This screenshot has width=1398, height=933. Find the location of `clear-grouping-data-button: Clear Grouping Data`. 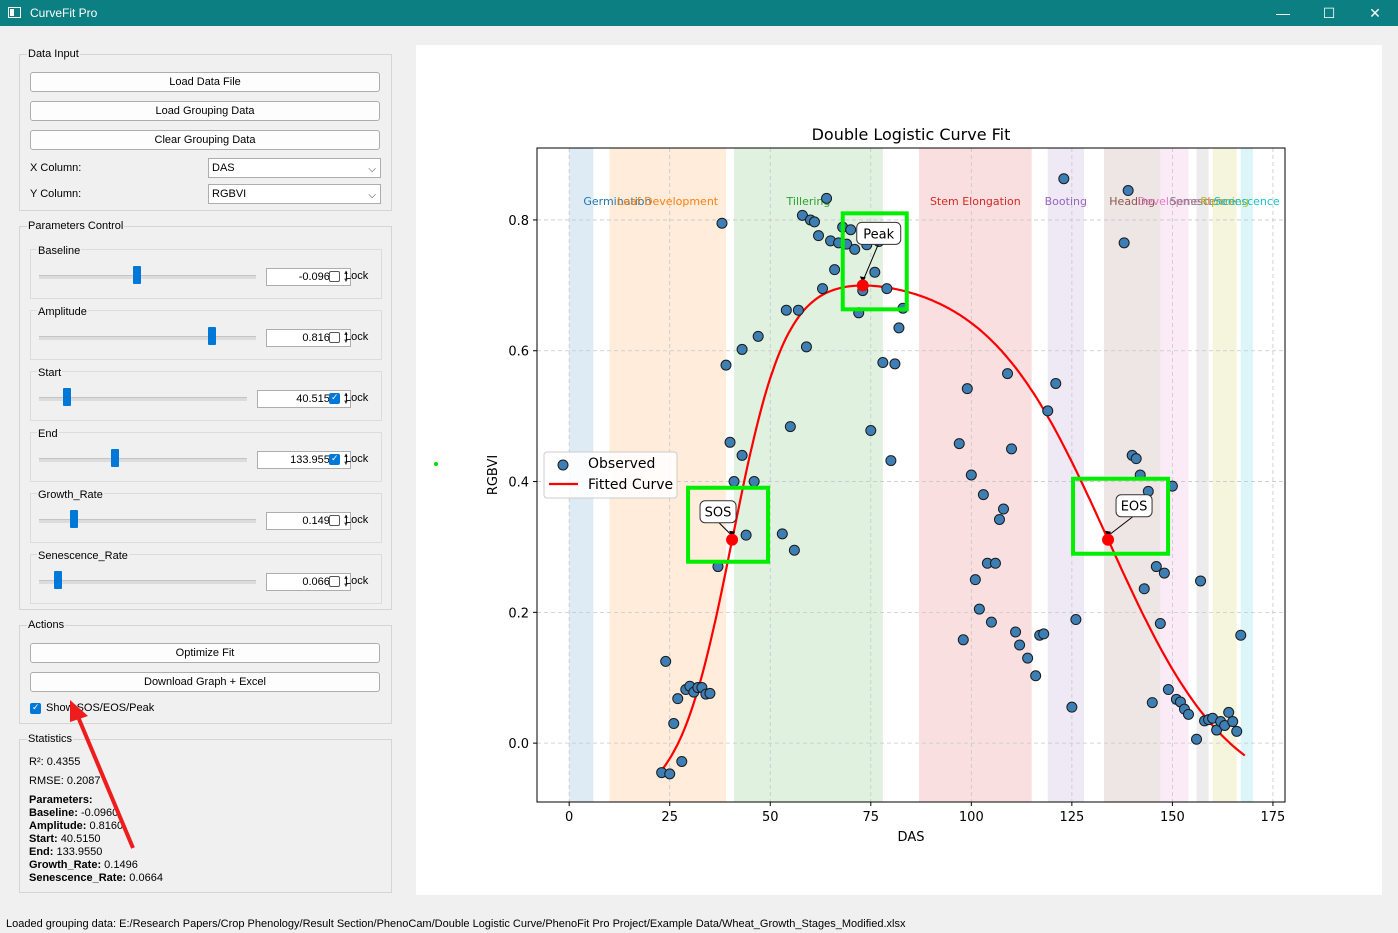

clear-grouping-data-button: Clear Grouping Data is located at coordinates (205, 140).